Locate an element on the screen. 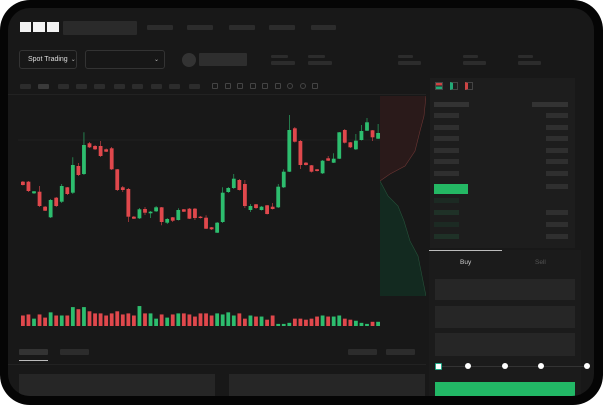  tab-buy: Buy is located at coordinates (466, 262).